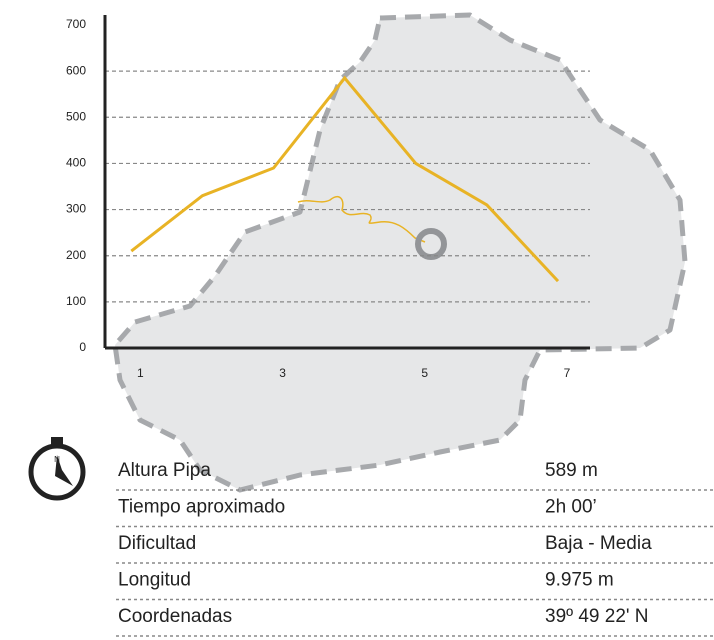  What do you see at coordinates (76, 255) in the screenshot?
I see `y-tick-label: 200` at bounding box center [76, 255].